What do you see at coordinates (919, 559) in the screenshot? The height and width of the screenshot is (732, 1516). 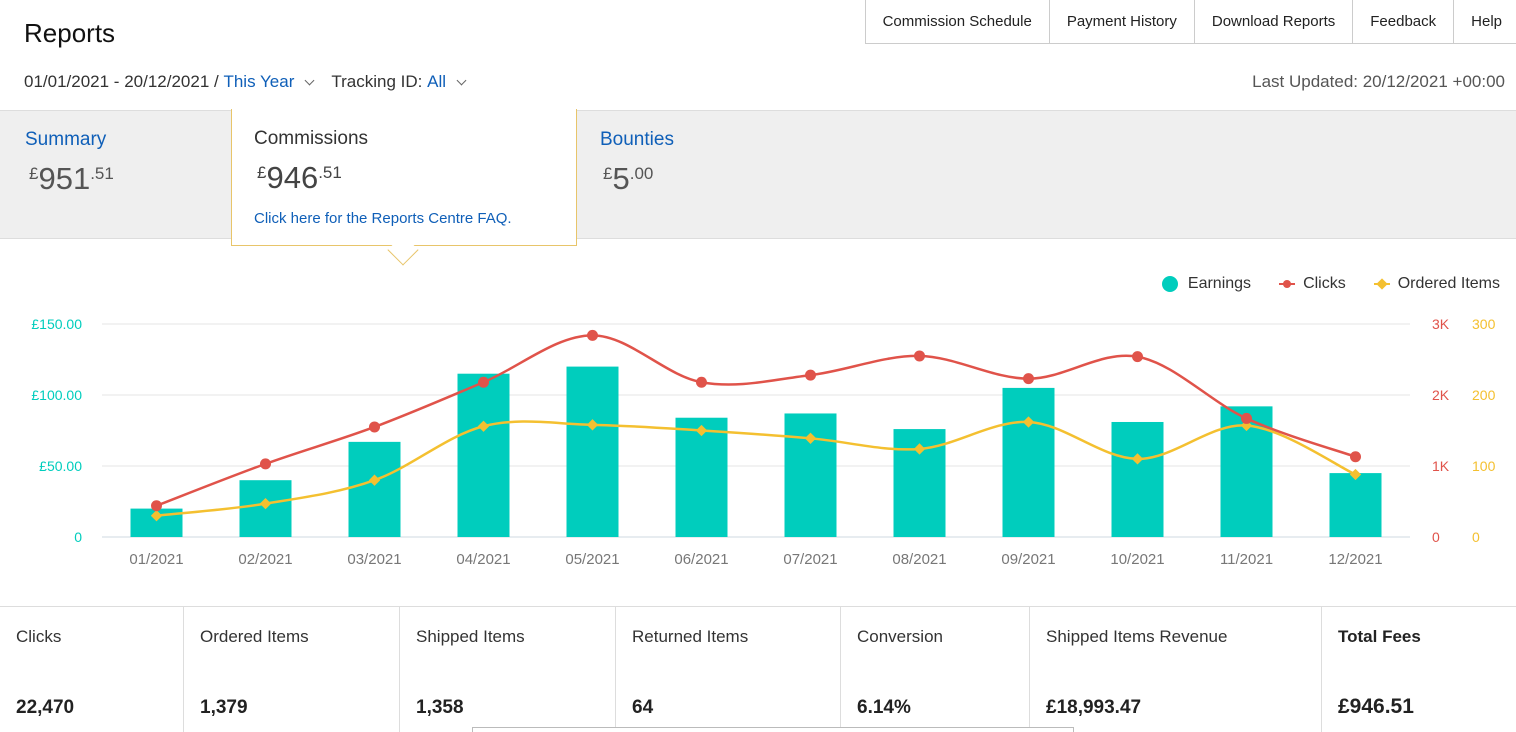 I see `x-tick-label: 08/2021` at bounding box center [919, 559].